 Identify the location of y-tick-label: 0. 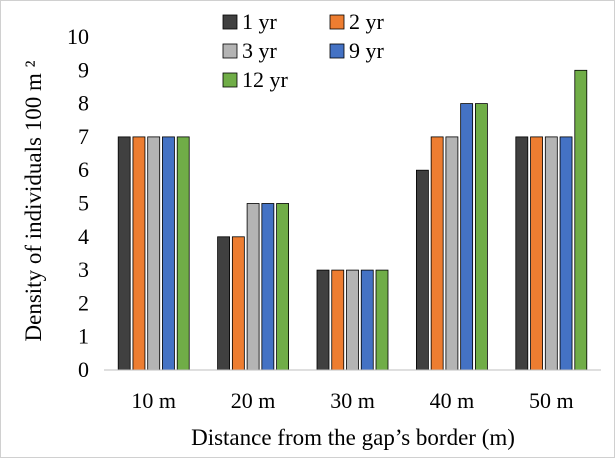
(83, 369).